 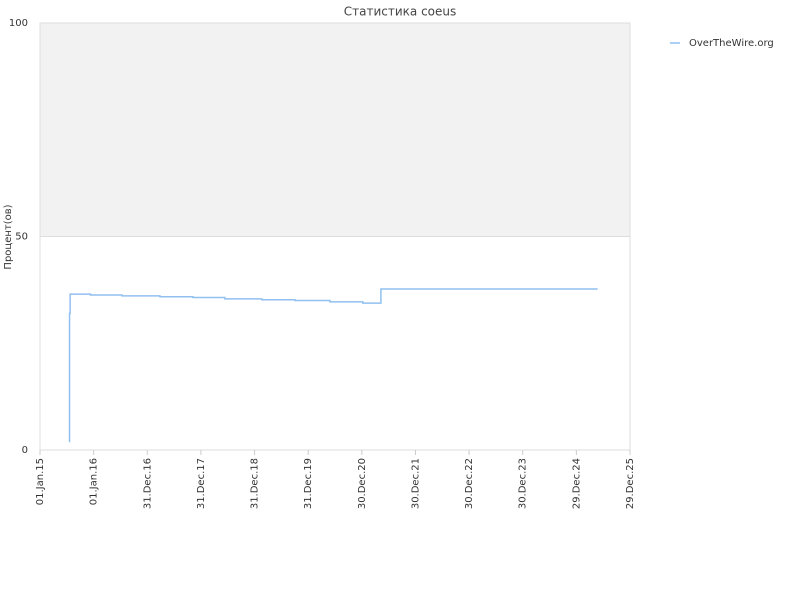 What do you see at coordinates (523, 483) in the screenshot?
I see `x-tick-label: 30.Dec.23` at bounding box center [523, 483].